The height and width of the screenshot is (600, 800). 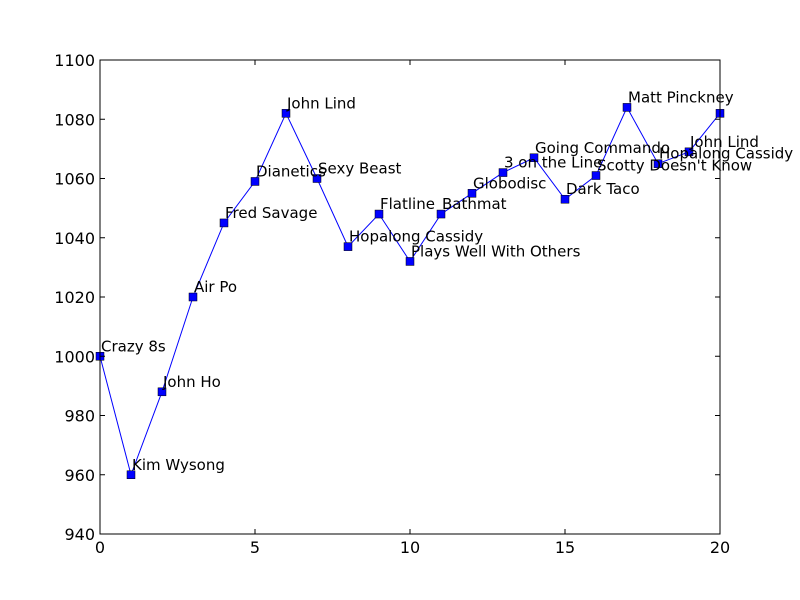 I want to click on point-label-9: Flatline, so click(x=407, y=204).